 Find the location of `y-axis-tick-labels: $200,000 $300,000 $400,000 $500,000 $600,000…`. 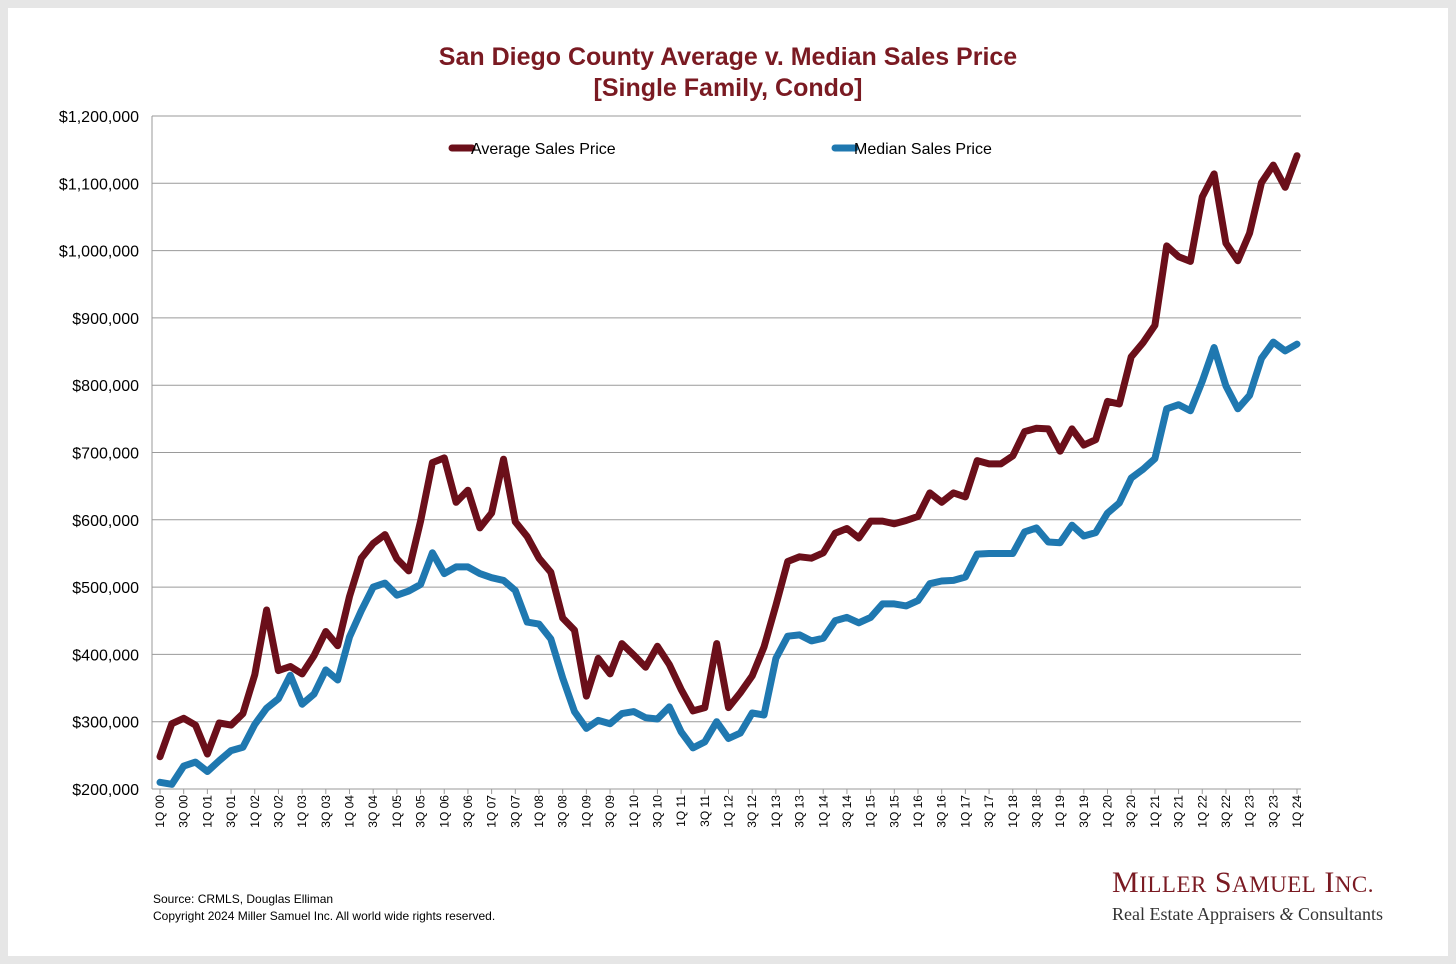

y-axis-tick-labels: $200,000 $300,000 $400,000 $500,000 $600,000… is located at coordinates (99, 454).